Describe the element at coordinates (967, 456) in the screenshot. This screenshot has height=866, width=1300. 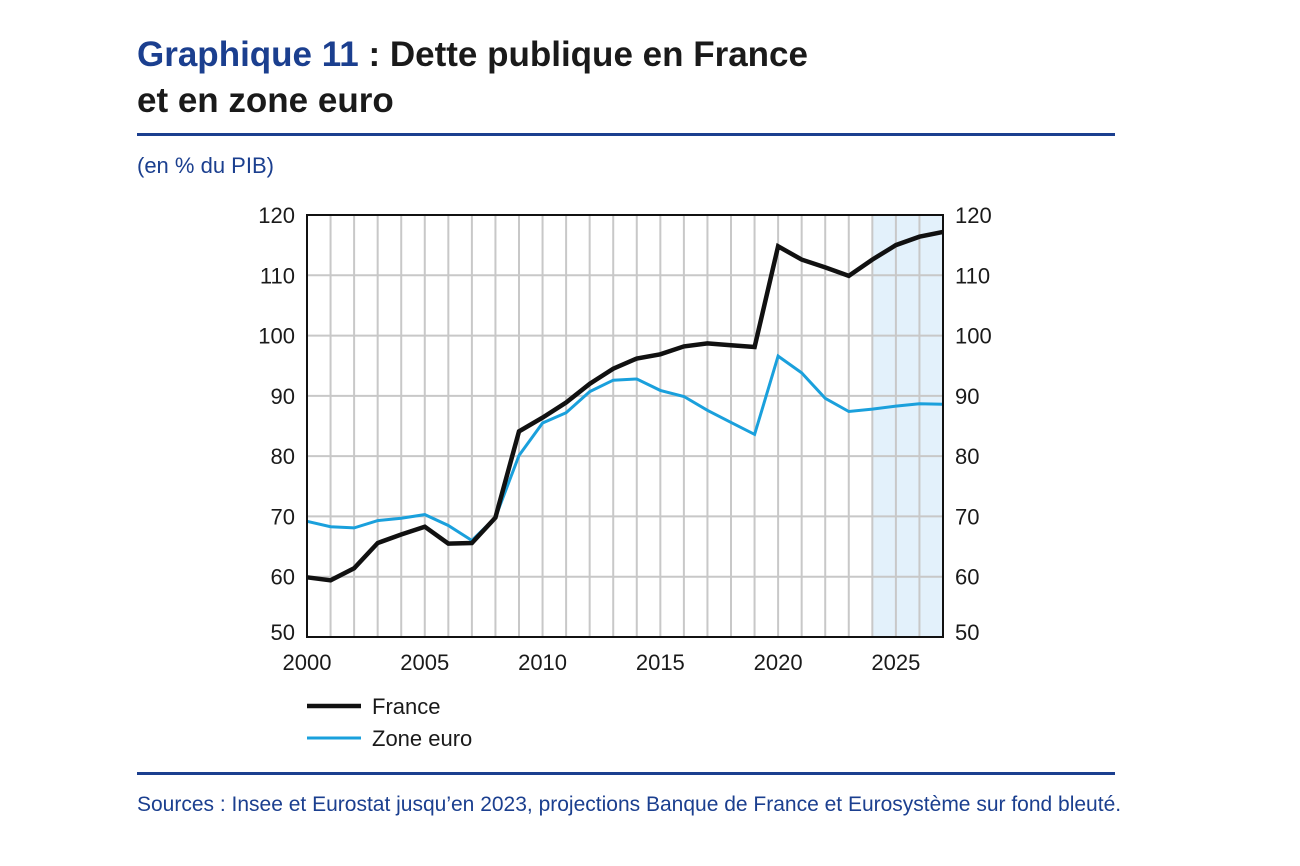
I see `y-tick-label-right: 80` at that location.